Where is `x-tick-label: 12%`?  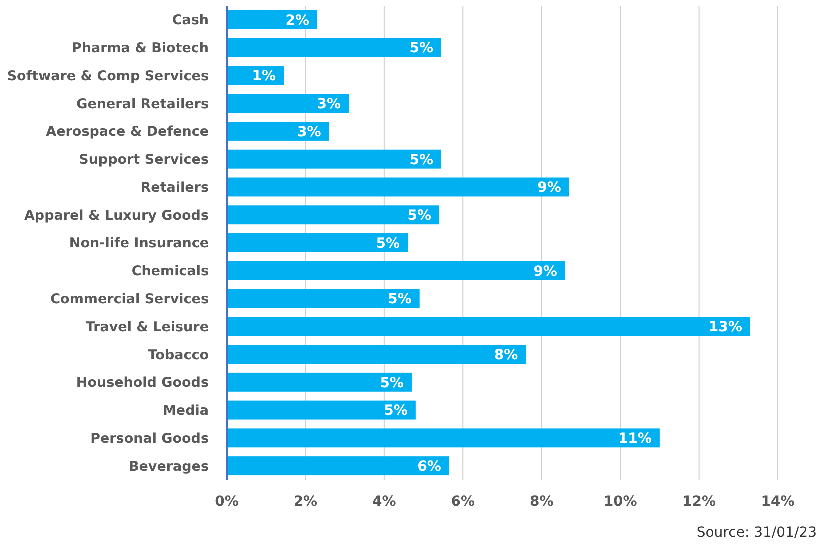
x-tick-label: 12% is located at coordinates (699, 502).